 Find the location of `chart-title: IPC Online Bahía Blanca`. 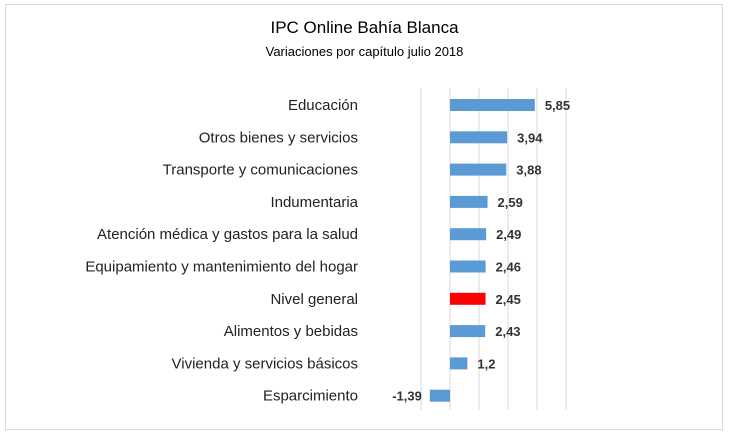

chart-title: IPC Online Bahía Blanca is located at coordinates (364, 27).